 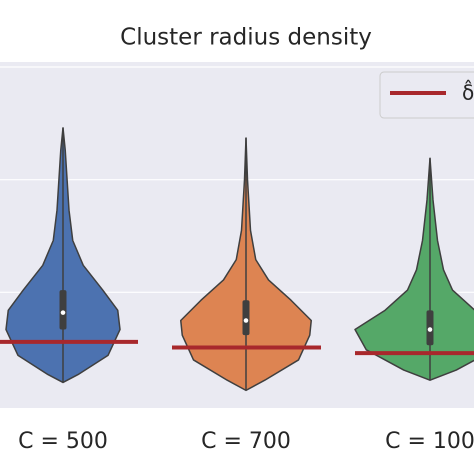 What do you see at coordinates (429, 441) in the screenshot?
I see `x-tick-label: C = 100` at bounding box center [429, 441].